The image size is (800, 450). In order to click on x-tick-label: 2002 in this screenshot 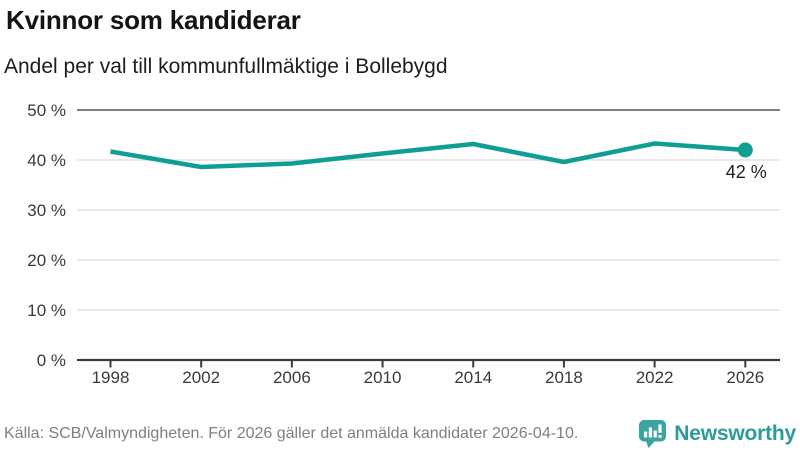, I will do `click(201, 377)`.